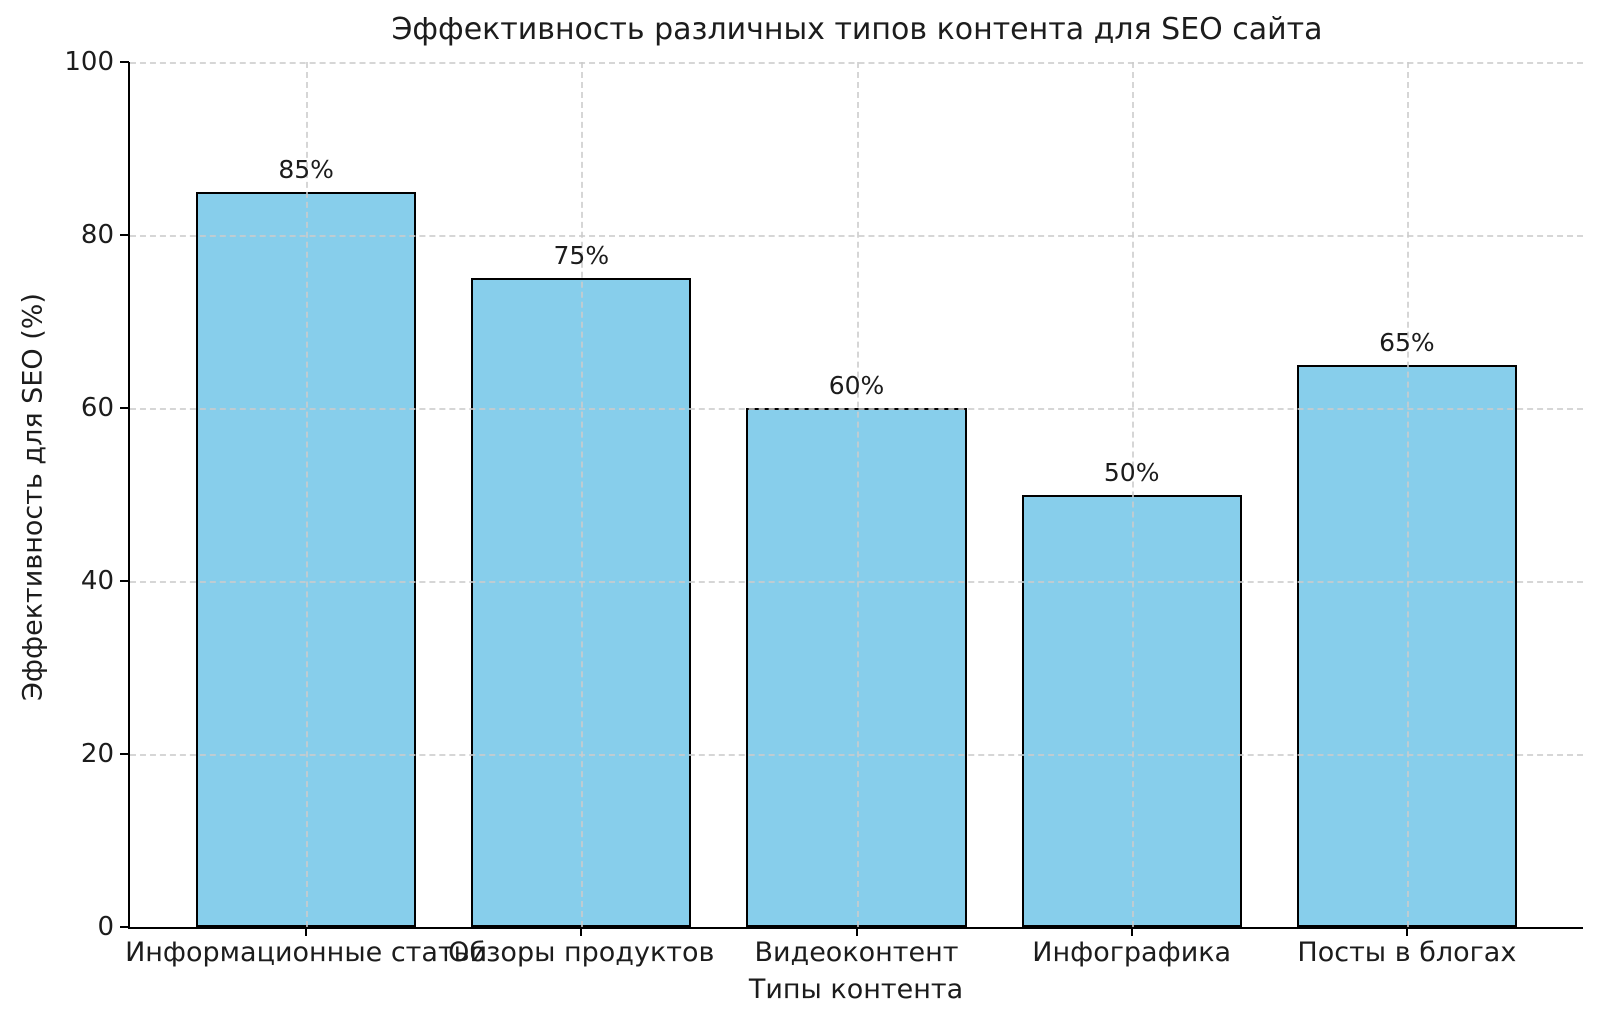 Image resolution: width=1600 pixels, height=1029 pixels. I want to click on bar-value-label: 75%, so click(581, 256).